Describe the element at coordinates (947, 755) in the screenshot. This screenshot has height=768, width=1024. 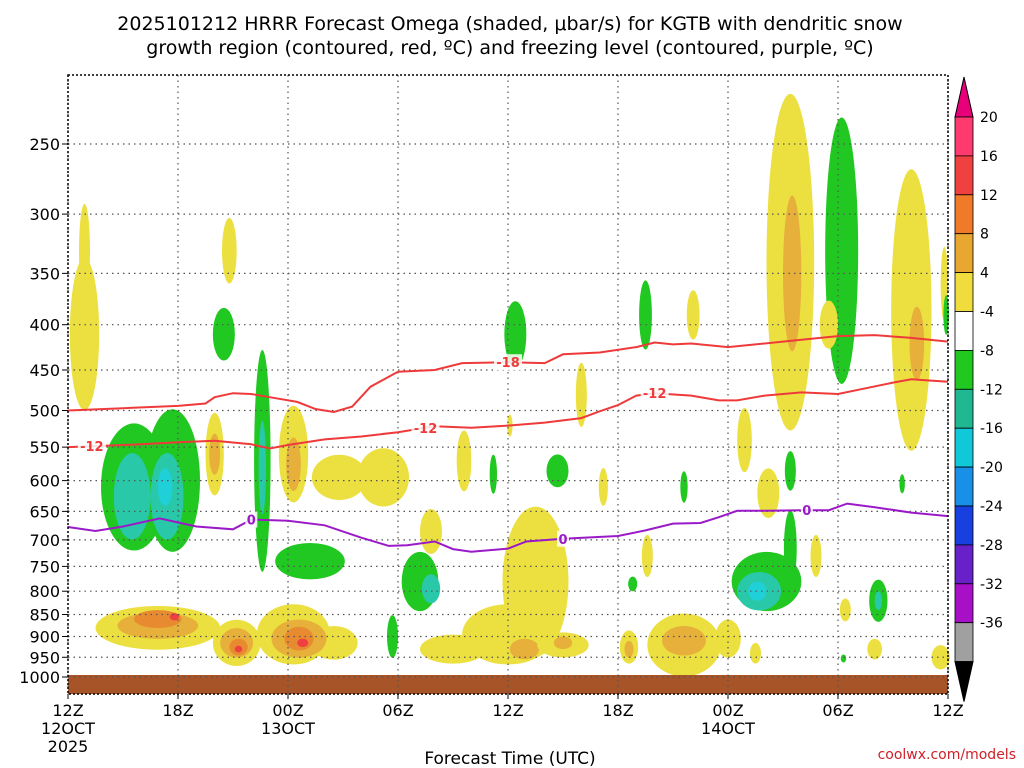
I see `credit-text: coolwx.com/models` at that location.